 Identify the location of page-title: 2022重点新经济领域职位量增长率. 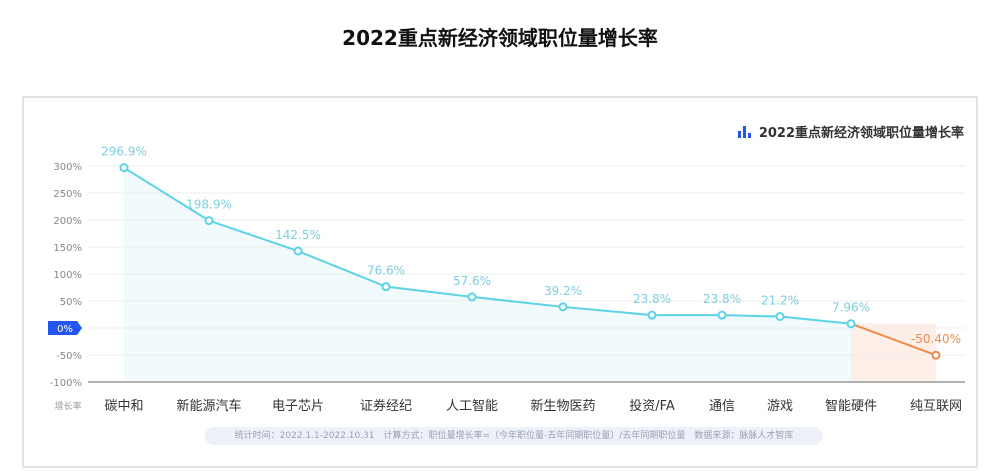
(500, 38).